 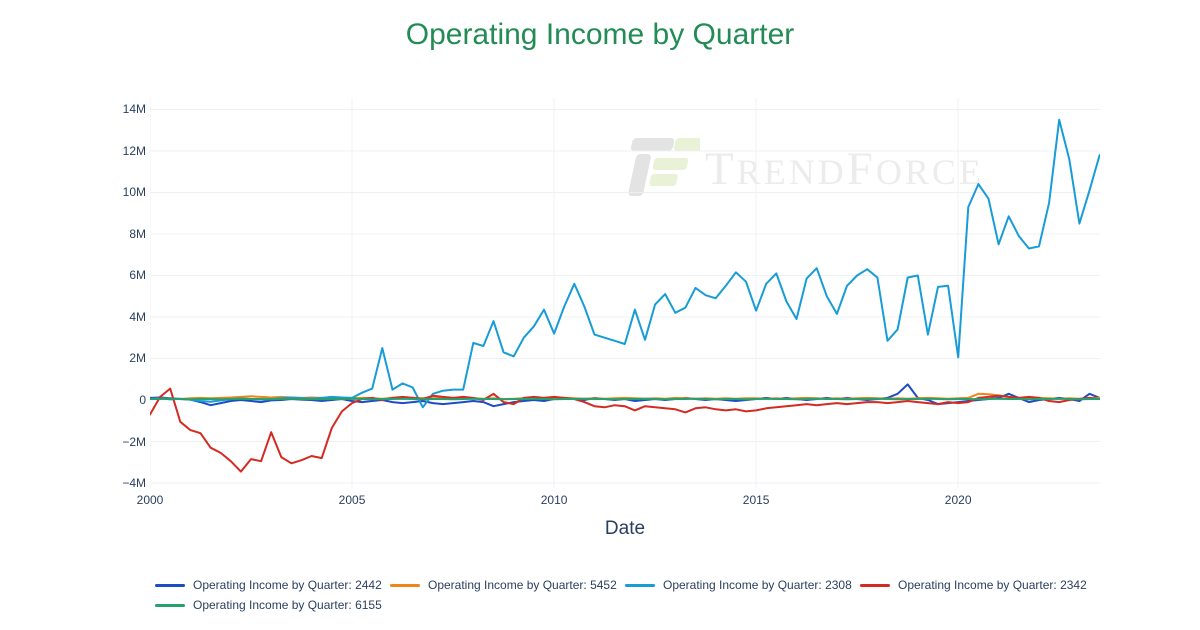 I want to click on legend-label: Operating Income by Quarter: 6155, so click(x=287, y=605).